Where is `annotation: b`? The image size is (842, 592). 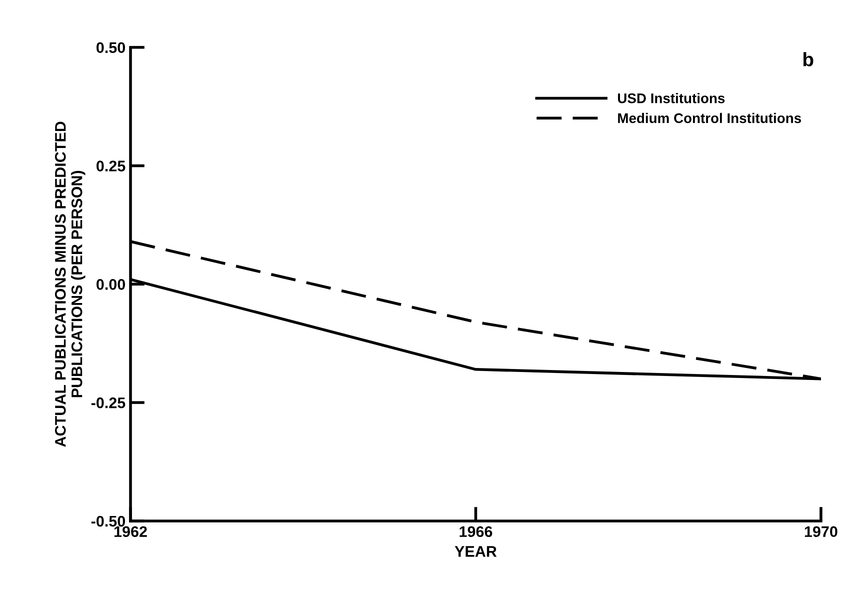 annotation: b is located at coordinates (808, 59).